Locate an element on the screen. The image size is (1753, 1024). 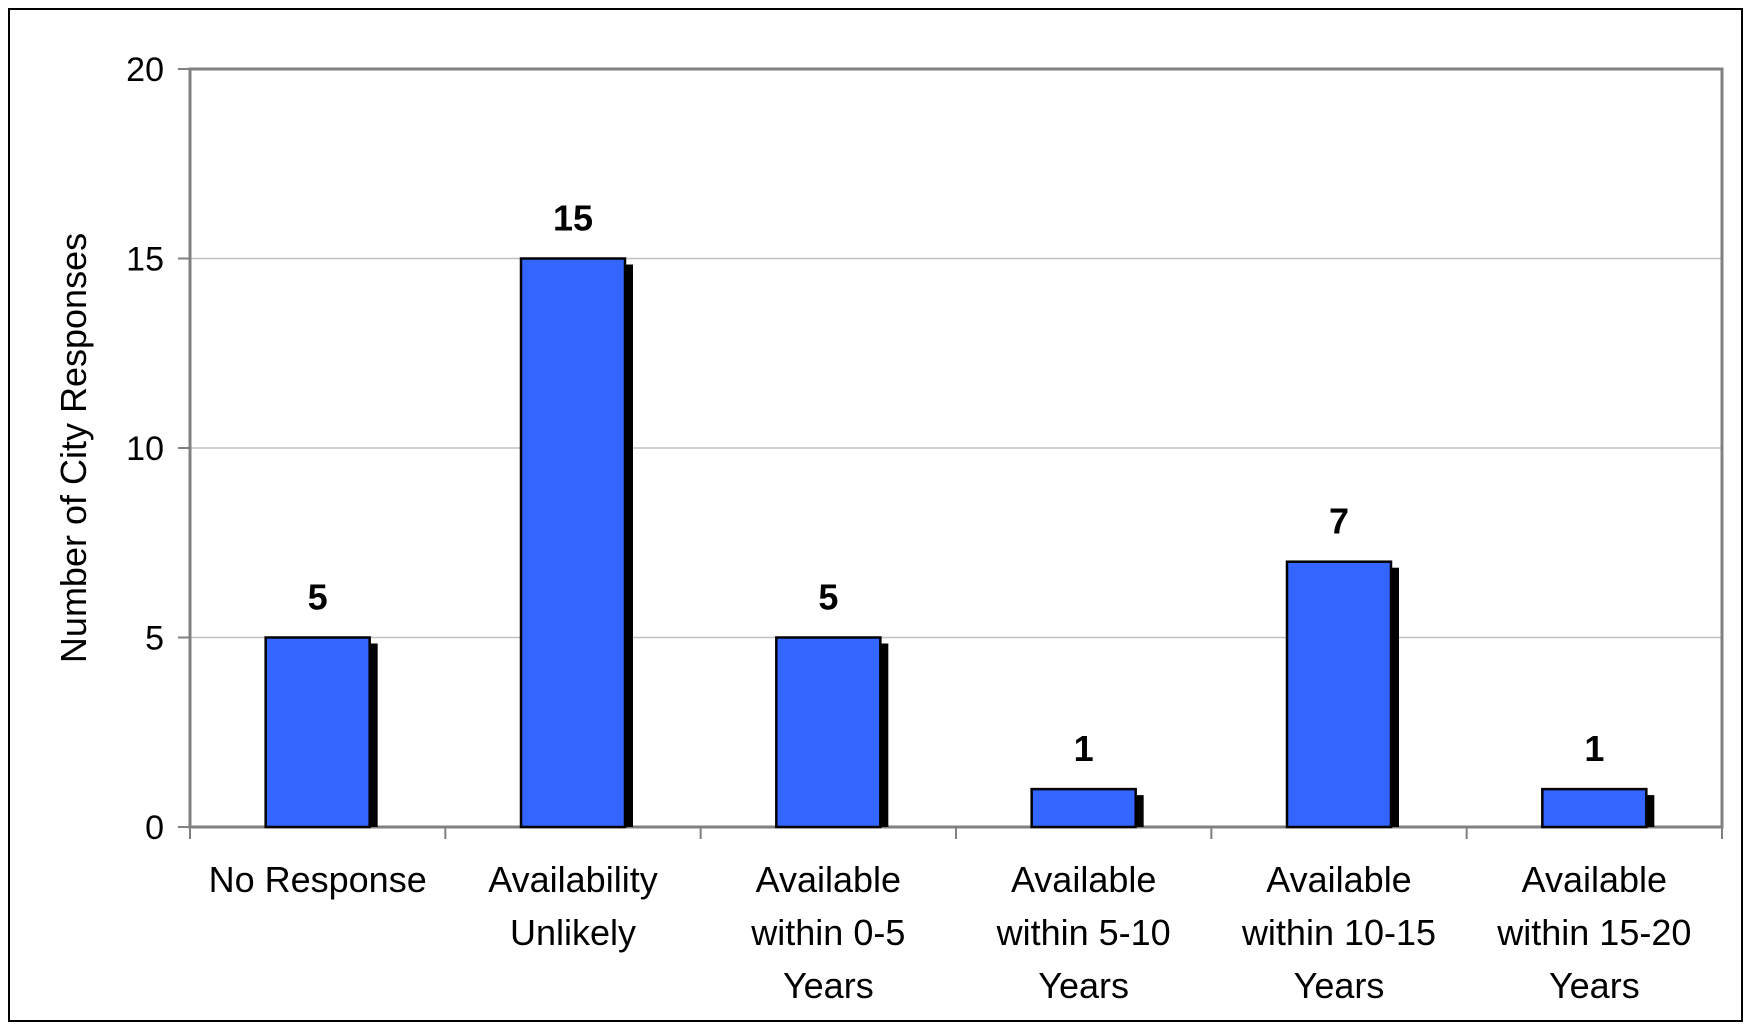
data-label: 7 is located at coordinates (1339, 521).